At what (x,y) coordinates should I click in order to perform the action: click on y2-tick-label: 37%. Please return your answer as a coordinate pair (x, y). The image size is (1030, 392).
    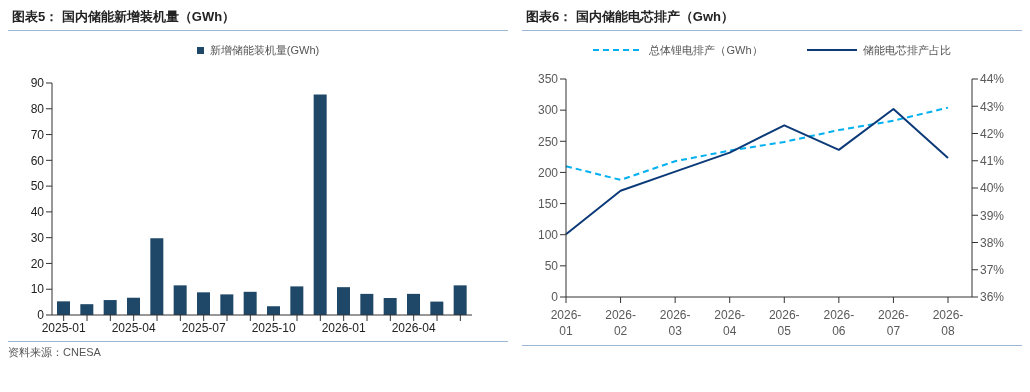
    Looking at the image, I should click on (992, 270).